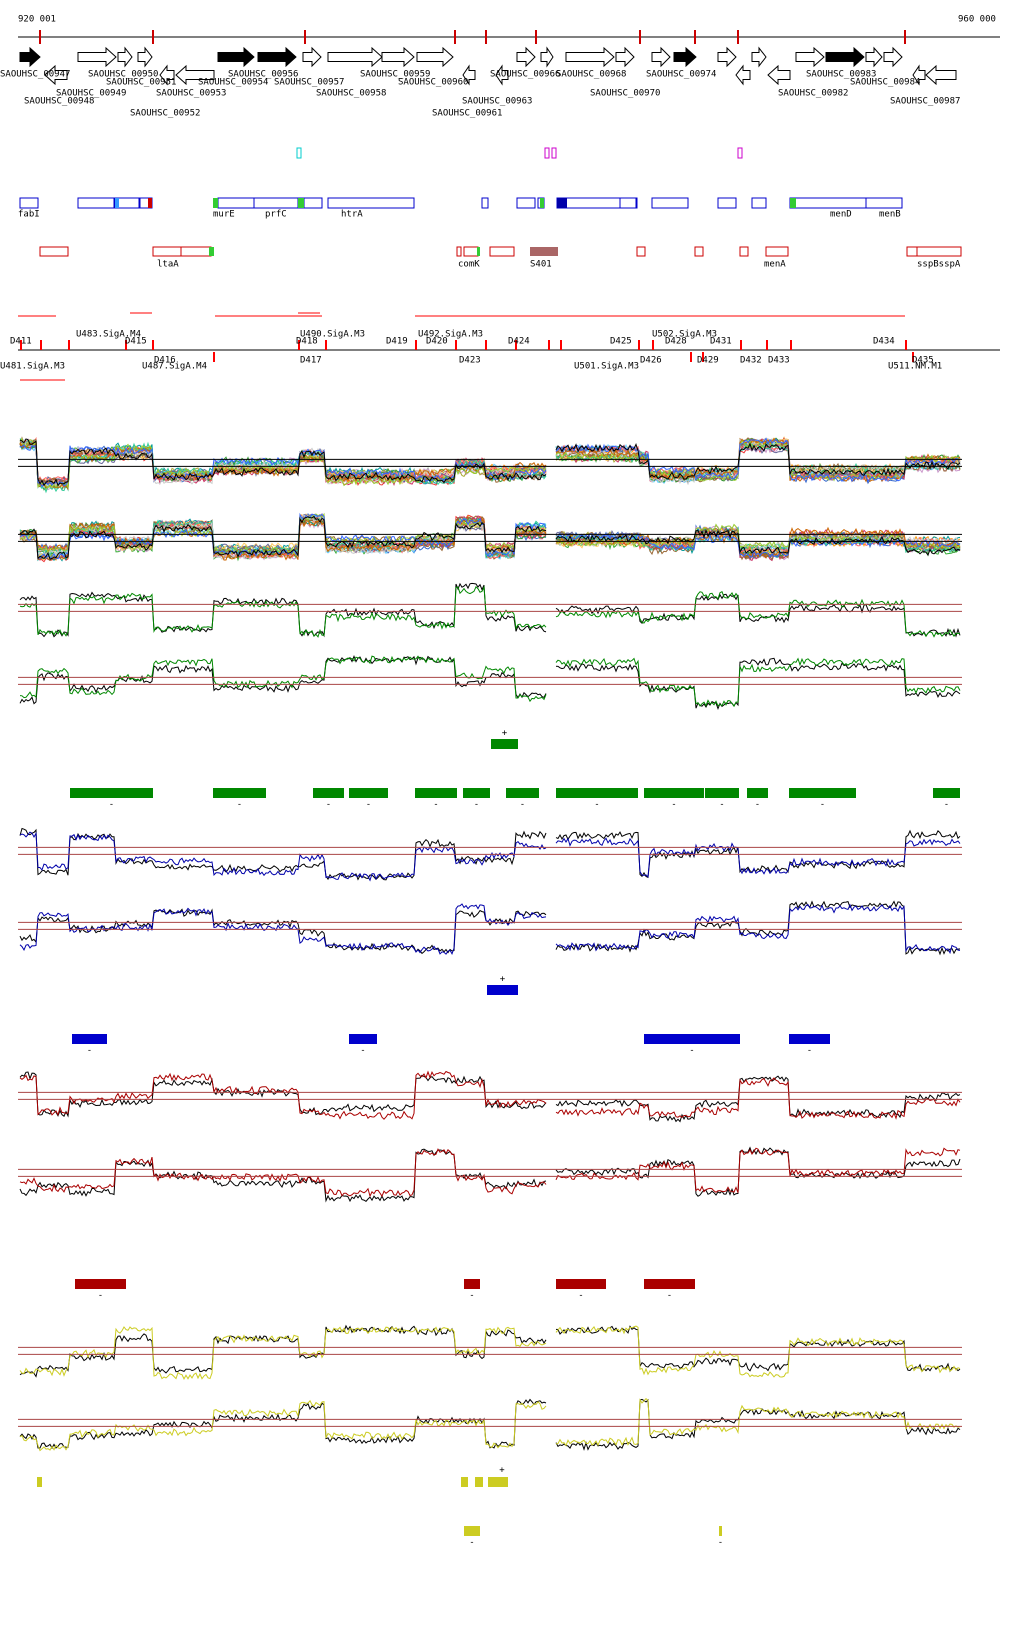 The width and height of the screenshot is (1024, 1640). I want to click on gene-label: SAOUHSC_00960, so click(433, 83).